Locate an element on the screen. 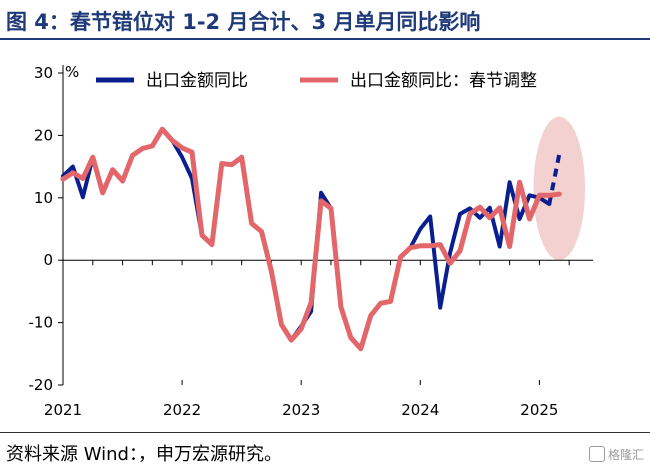  y-unit-label: % is located at coordinates (72, 72).